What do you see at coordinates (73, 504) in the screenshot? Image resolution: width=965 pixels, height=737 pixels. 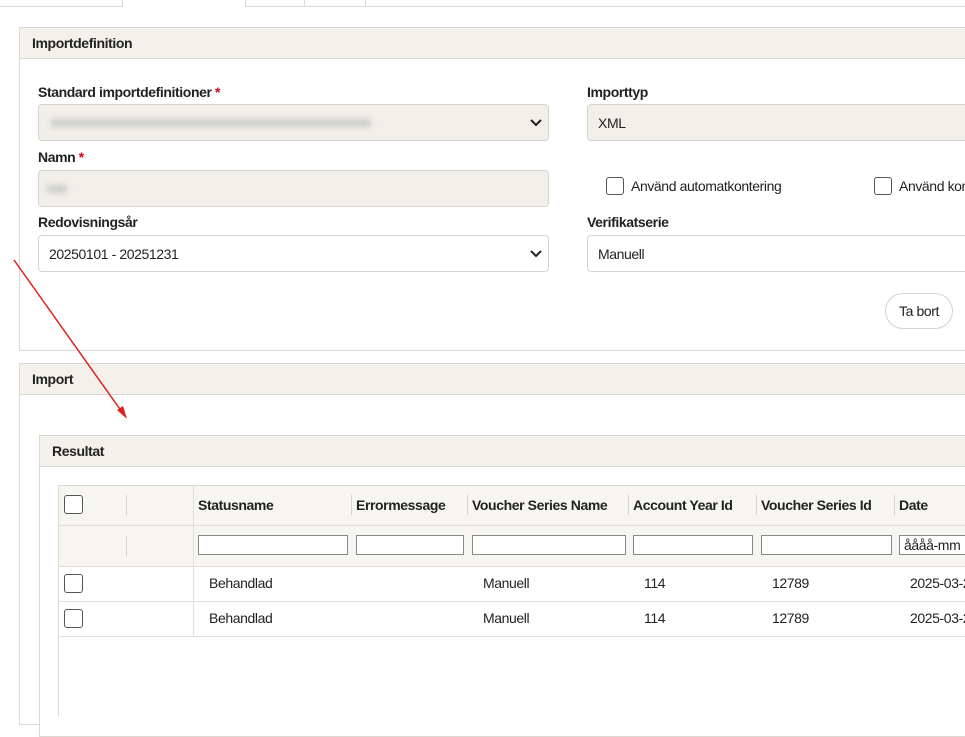 I see `select-all-checkbox` at bounding box center [73, 504].